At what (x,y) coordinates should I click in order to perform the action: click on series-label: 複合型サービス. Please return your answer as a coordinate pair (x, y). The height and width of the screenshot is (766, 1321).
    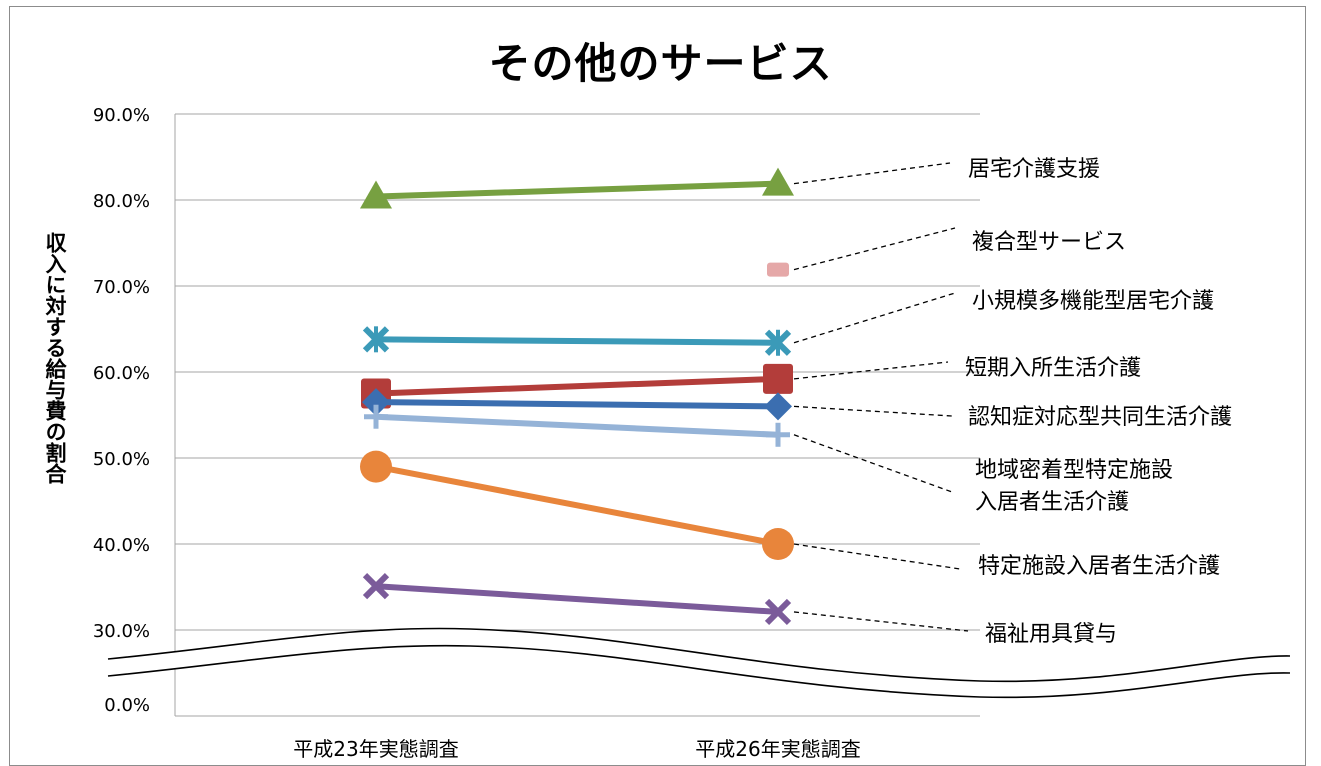
    Looking at the image, I should click on (1049, 242).